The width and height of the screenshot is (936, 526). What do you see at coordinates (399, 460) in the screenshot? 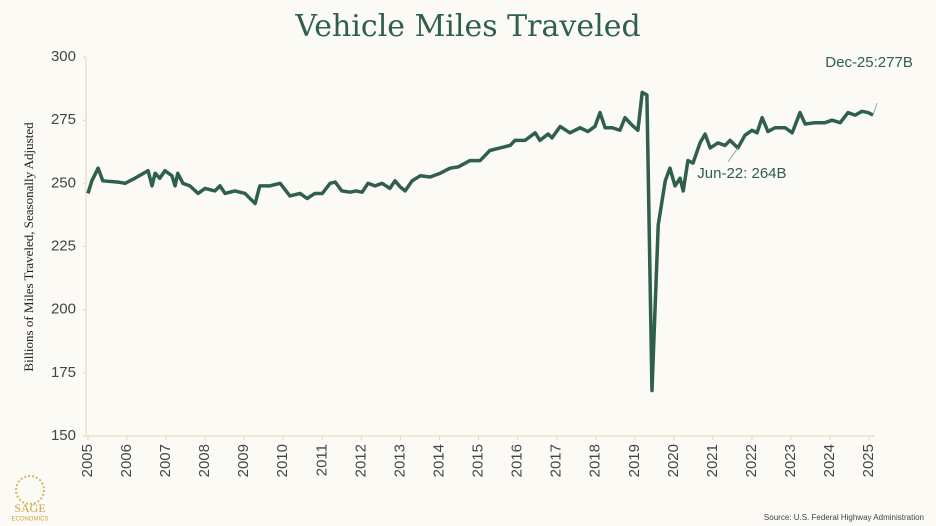
I see `x-tick-label: 2013` at bounding box center [399, 460].